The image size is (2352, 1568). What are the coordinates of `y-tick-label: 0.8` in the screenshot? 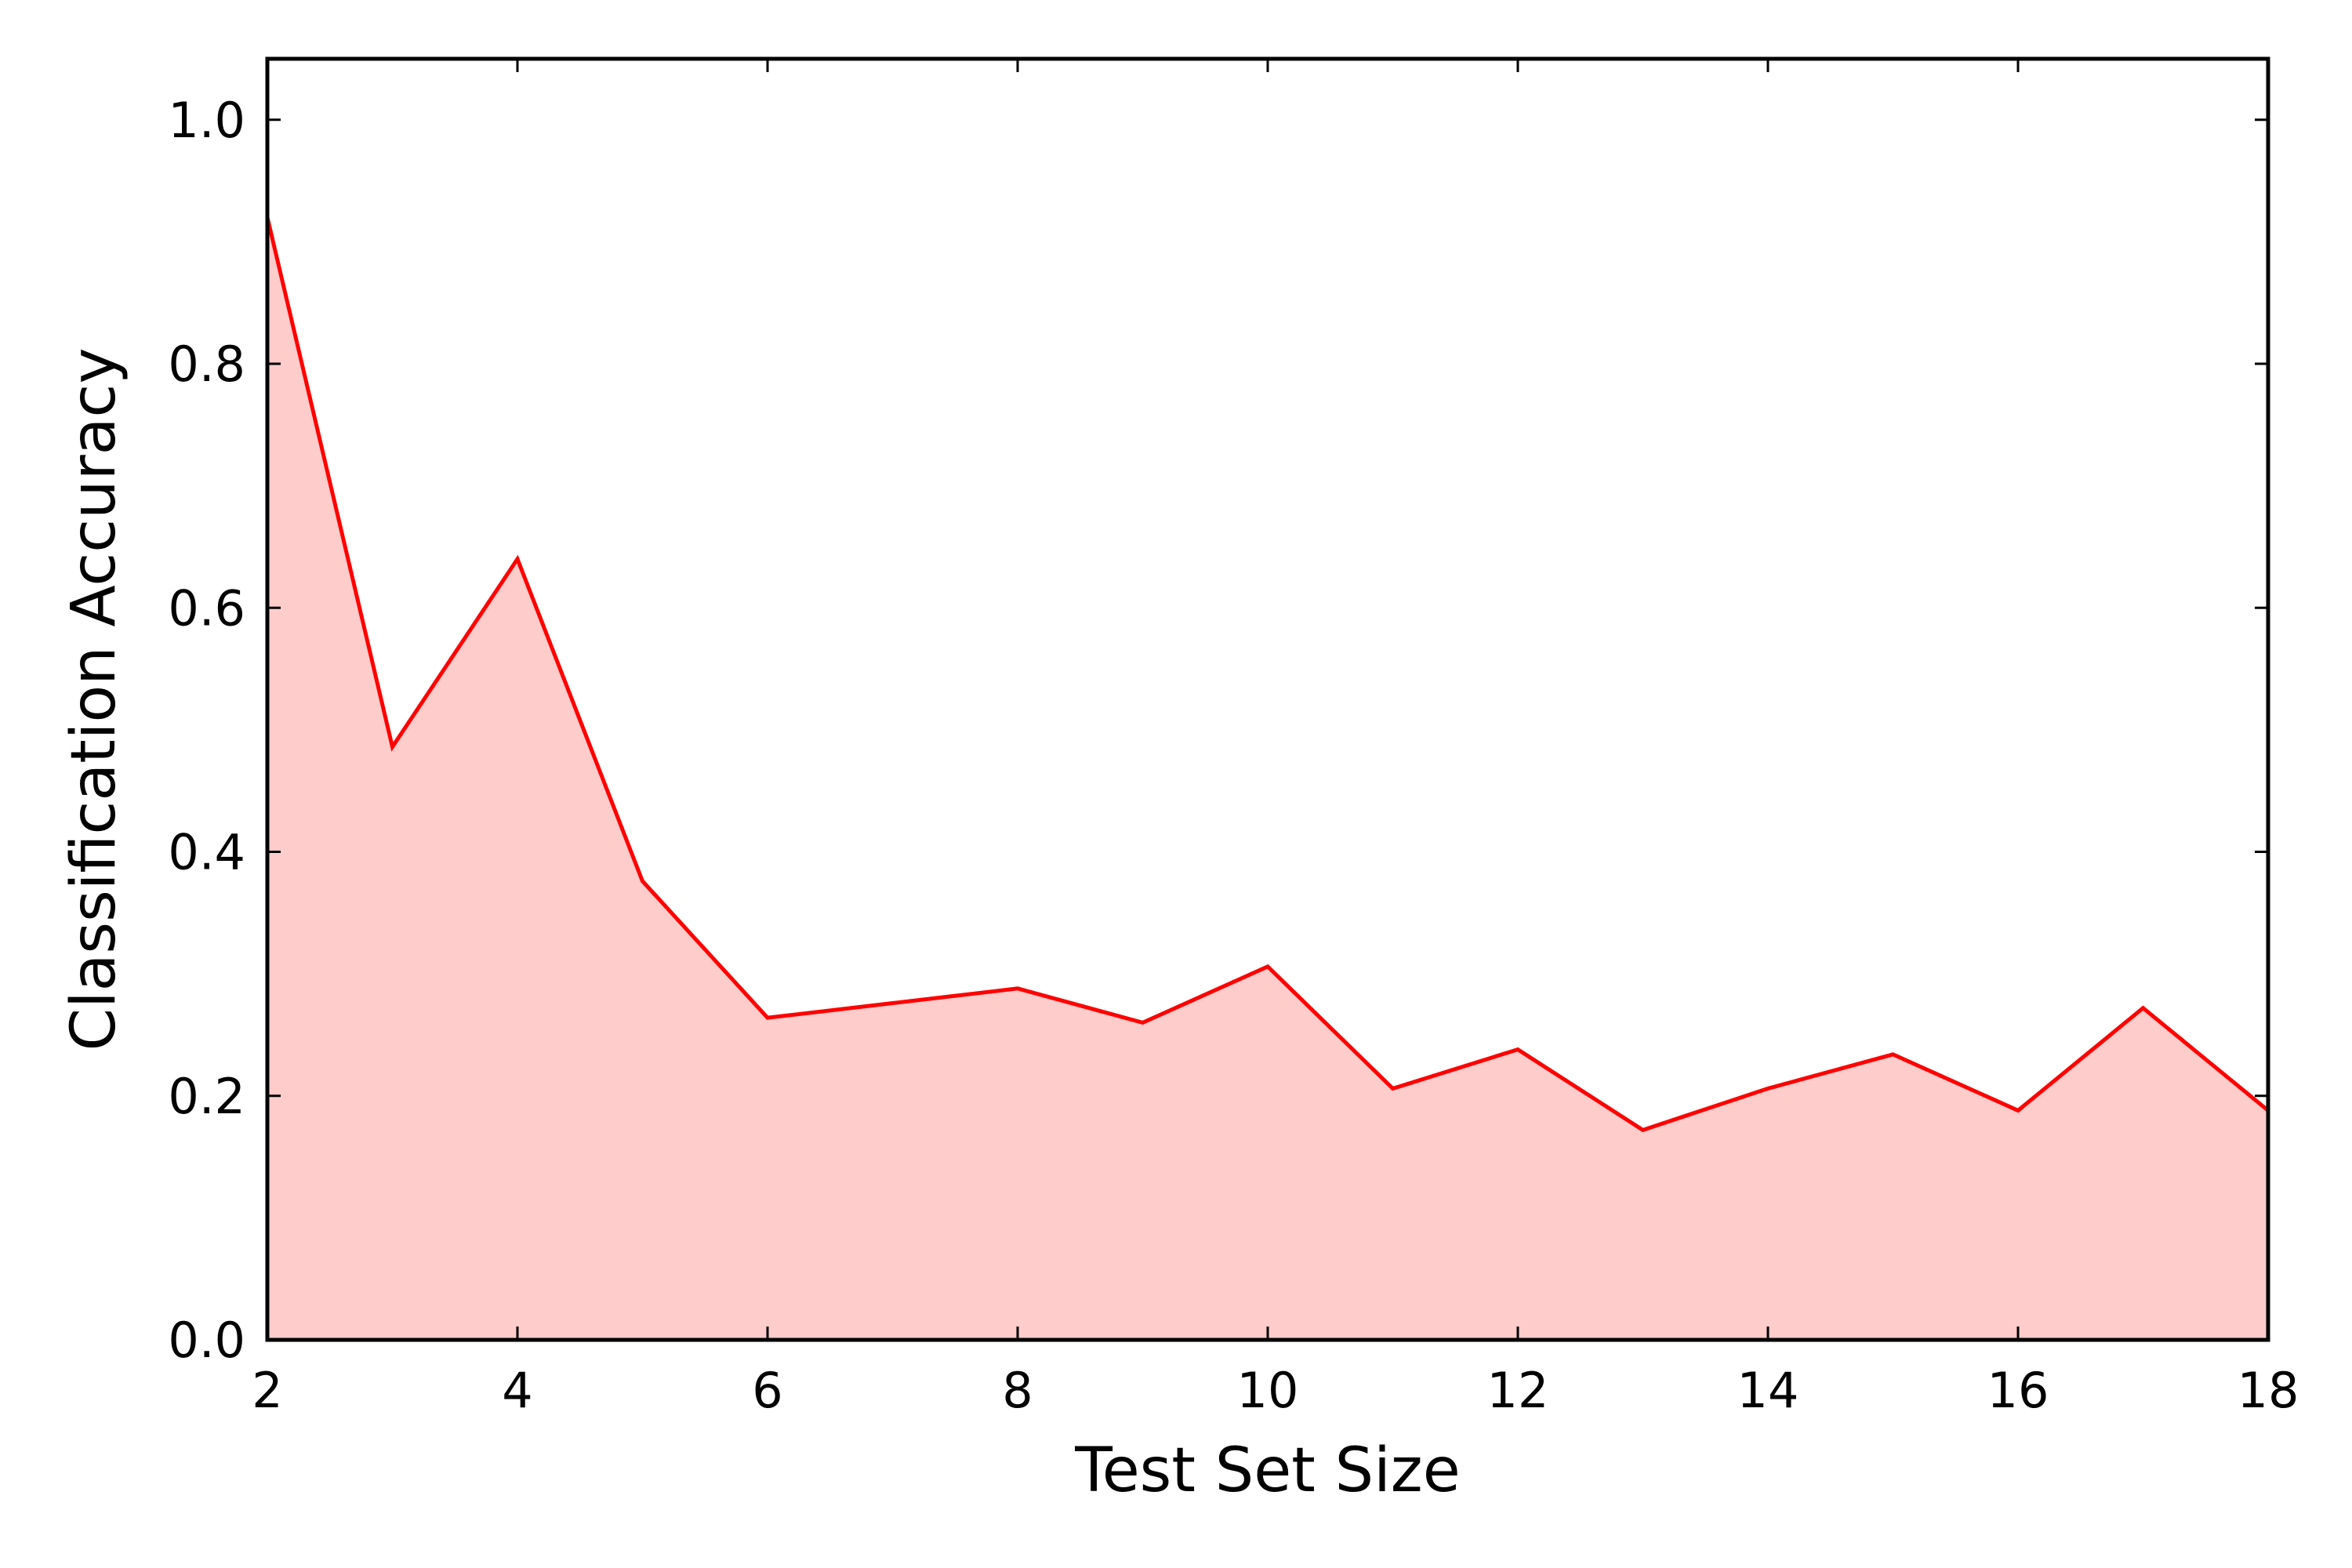 It's located at (206, 364).